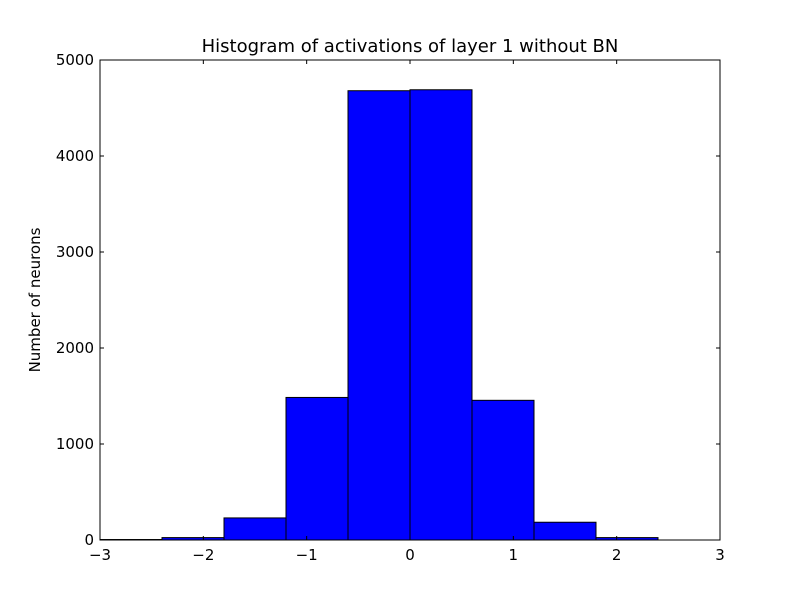 The height and width of the screenshot is (600, 800). Describe the element at coordinates (89, 540) in the screenshot. I see `y-tick-label: 0` at that location.